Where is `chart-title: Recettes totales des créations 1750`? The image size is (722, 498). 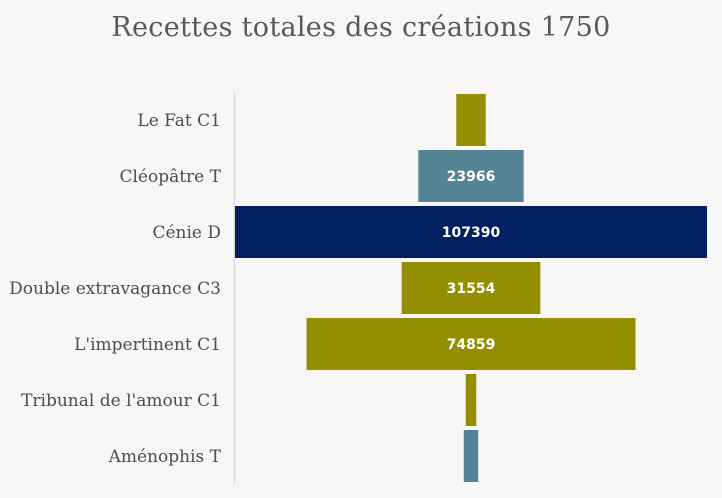 chart-title: Recettes totales des créations 1750 is located at coordinates (361, 27).